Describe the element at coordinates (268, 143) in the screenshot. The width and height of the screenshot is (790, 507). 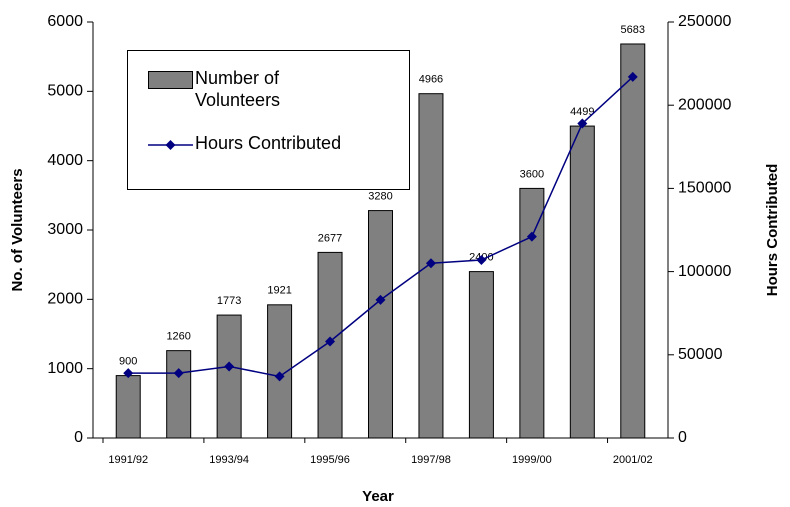
I see `legend-label: Hours Contributed` at that location.